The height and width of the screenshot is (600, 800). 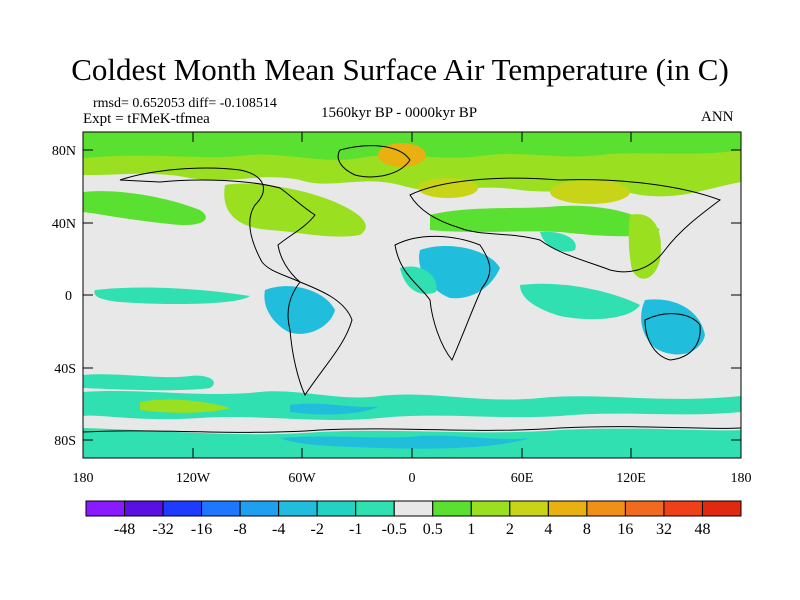 I want to click on australia-coast, so click(x=672, y=337).